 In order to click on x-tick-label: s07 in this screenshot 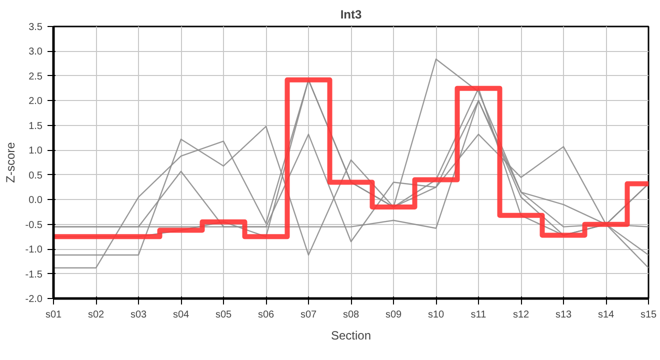, I will do `click(308, 315)`.